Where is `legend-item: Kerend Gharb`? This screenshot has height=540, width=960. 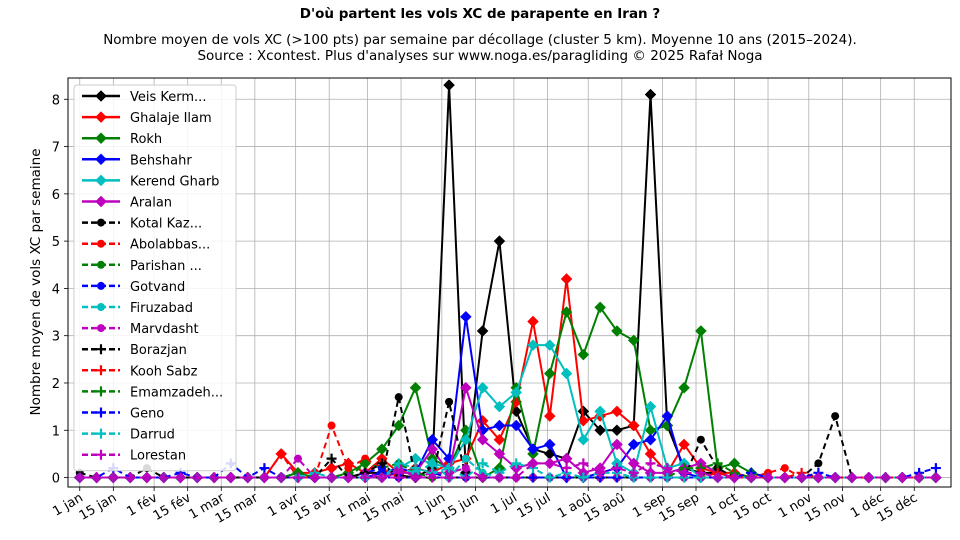 legend-item: Kerend Gharb is located at coordinates (150, 181).